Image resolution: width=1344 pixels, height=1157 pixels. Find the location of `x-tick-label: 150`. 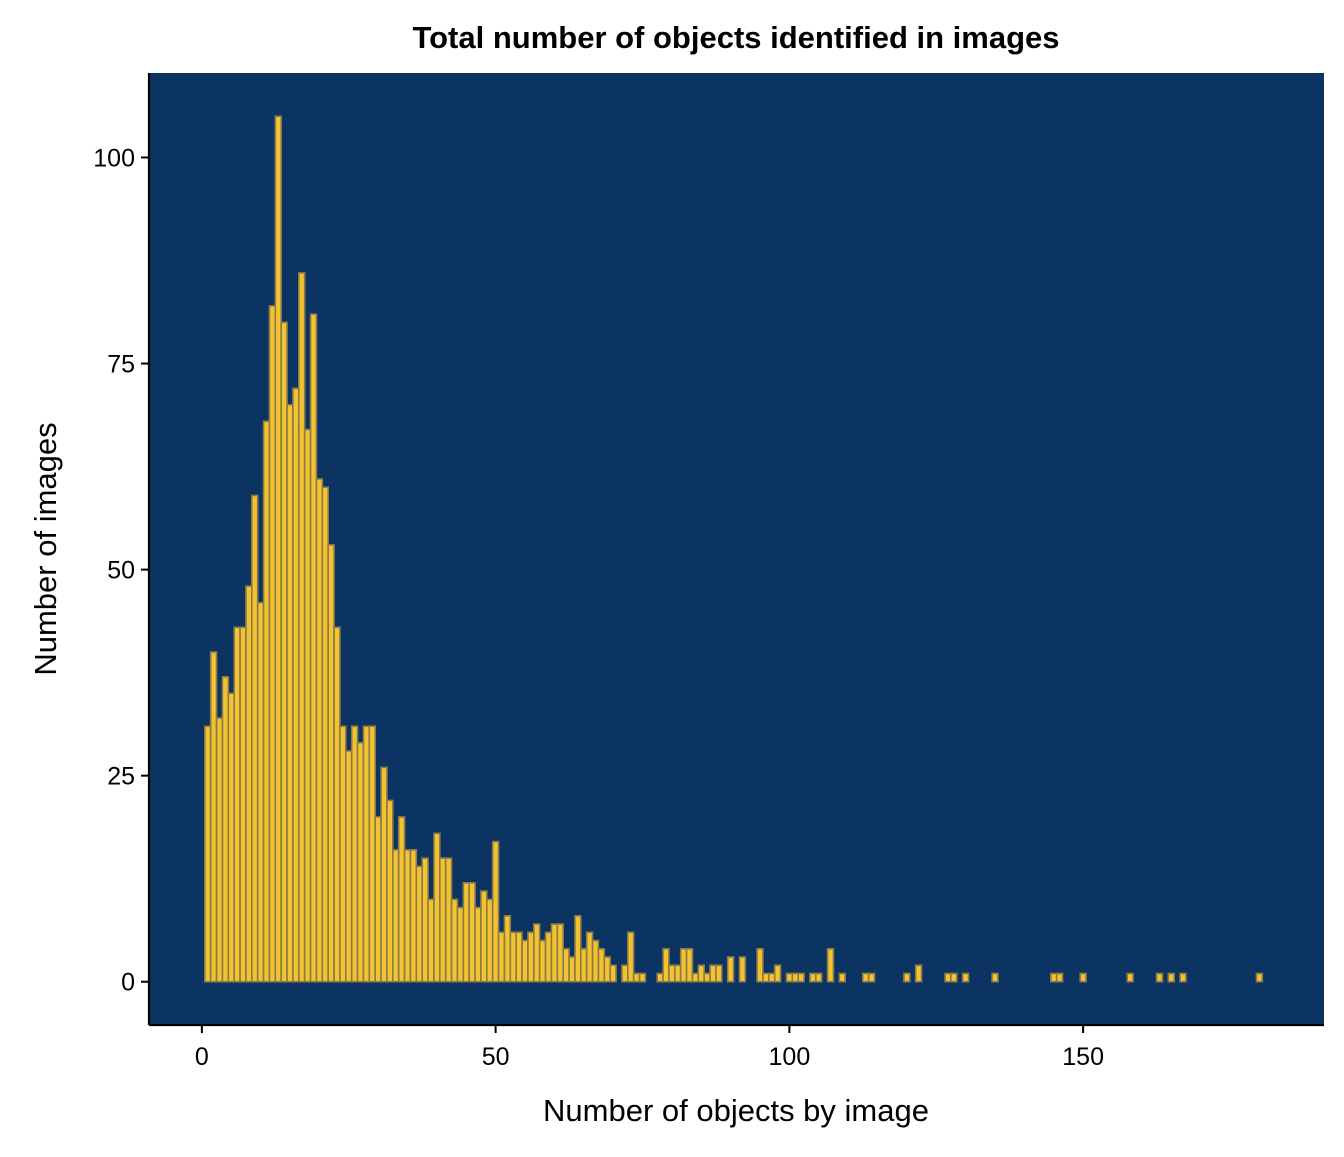

x-tick-label: 150 is located at coordinates (1083, 1057).